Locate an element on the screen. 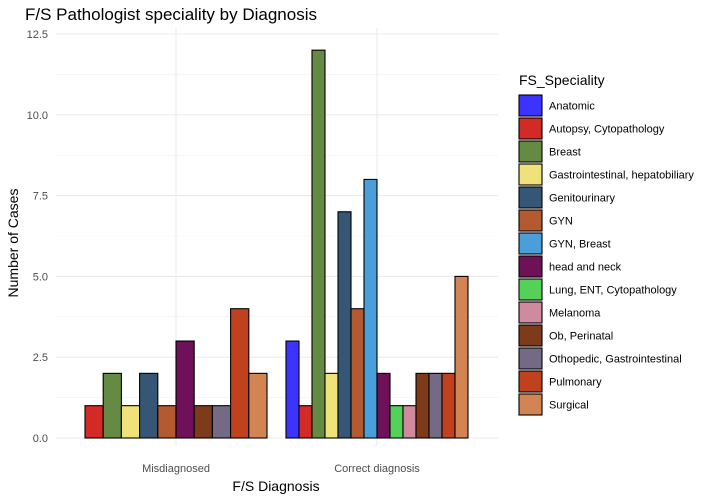 The image size is (719, 500). chart-title: F/S Pathologist speciality by Diagnosis is located at coordinates (171, 14).